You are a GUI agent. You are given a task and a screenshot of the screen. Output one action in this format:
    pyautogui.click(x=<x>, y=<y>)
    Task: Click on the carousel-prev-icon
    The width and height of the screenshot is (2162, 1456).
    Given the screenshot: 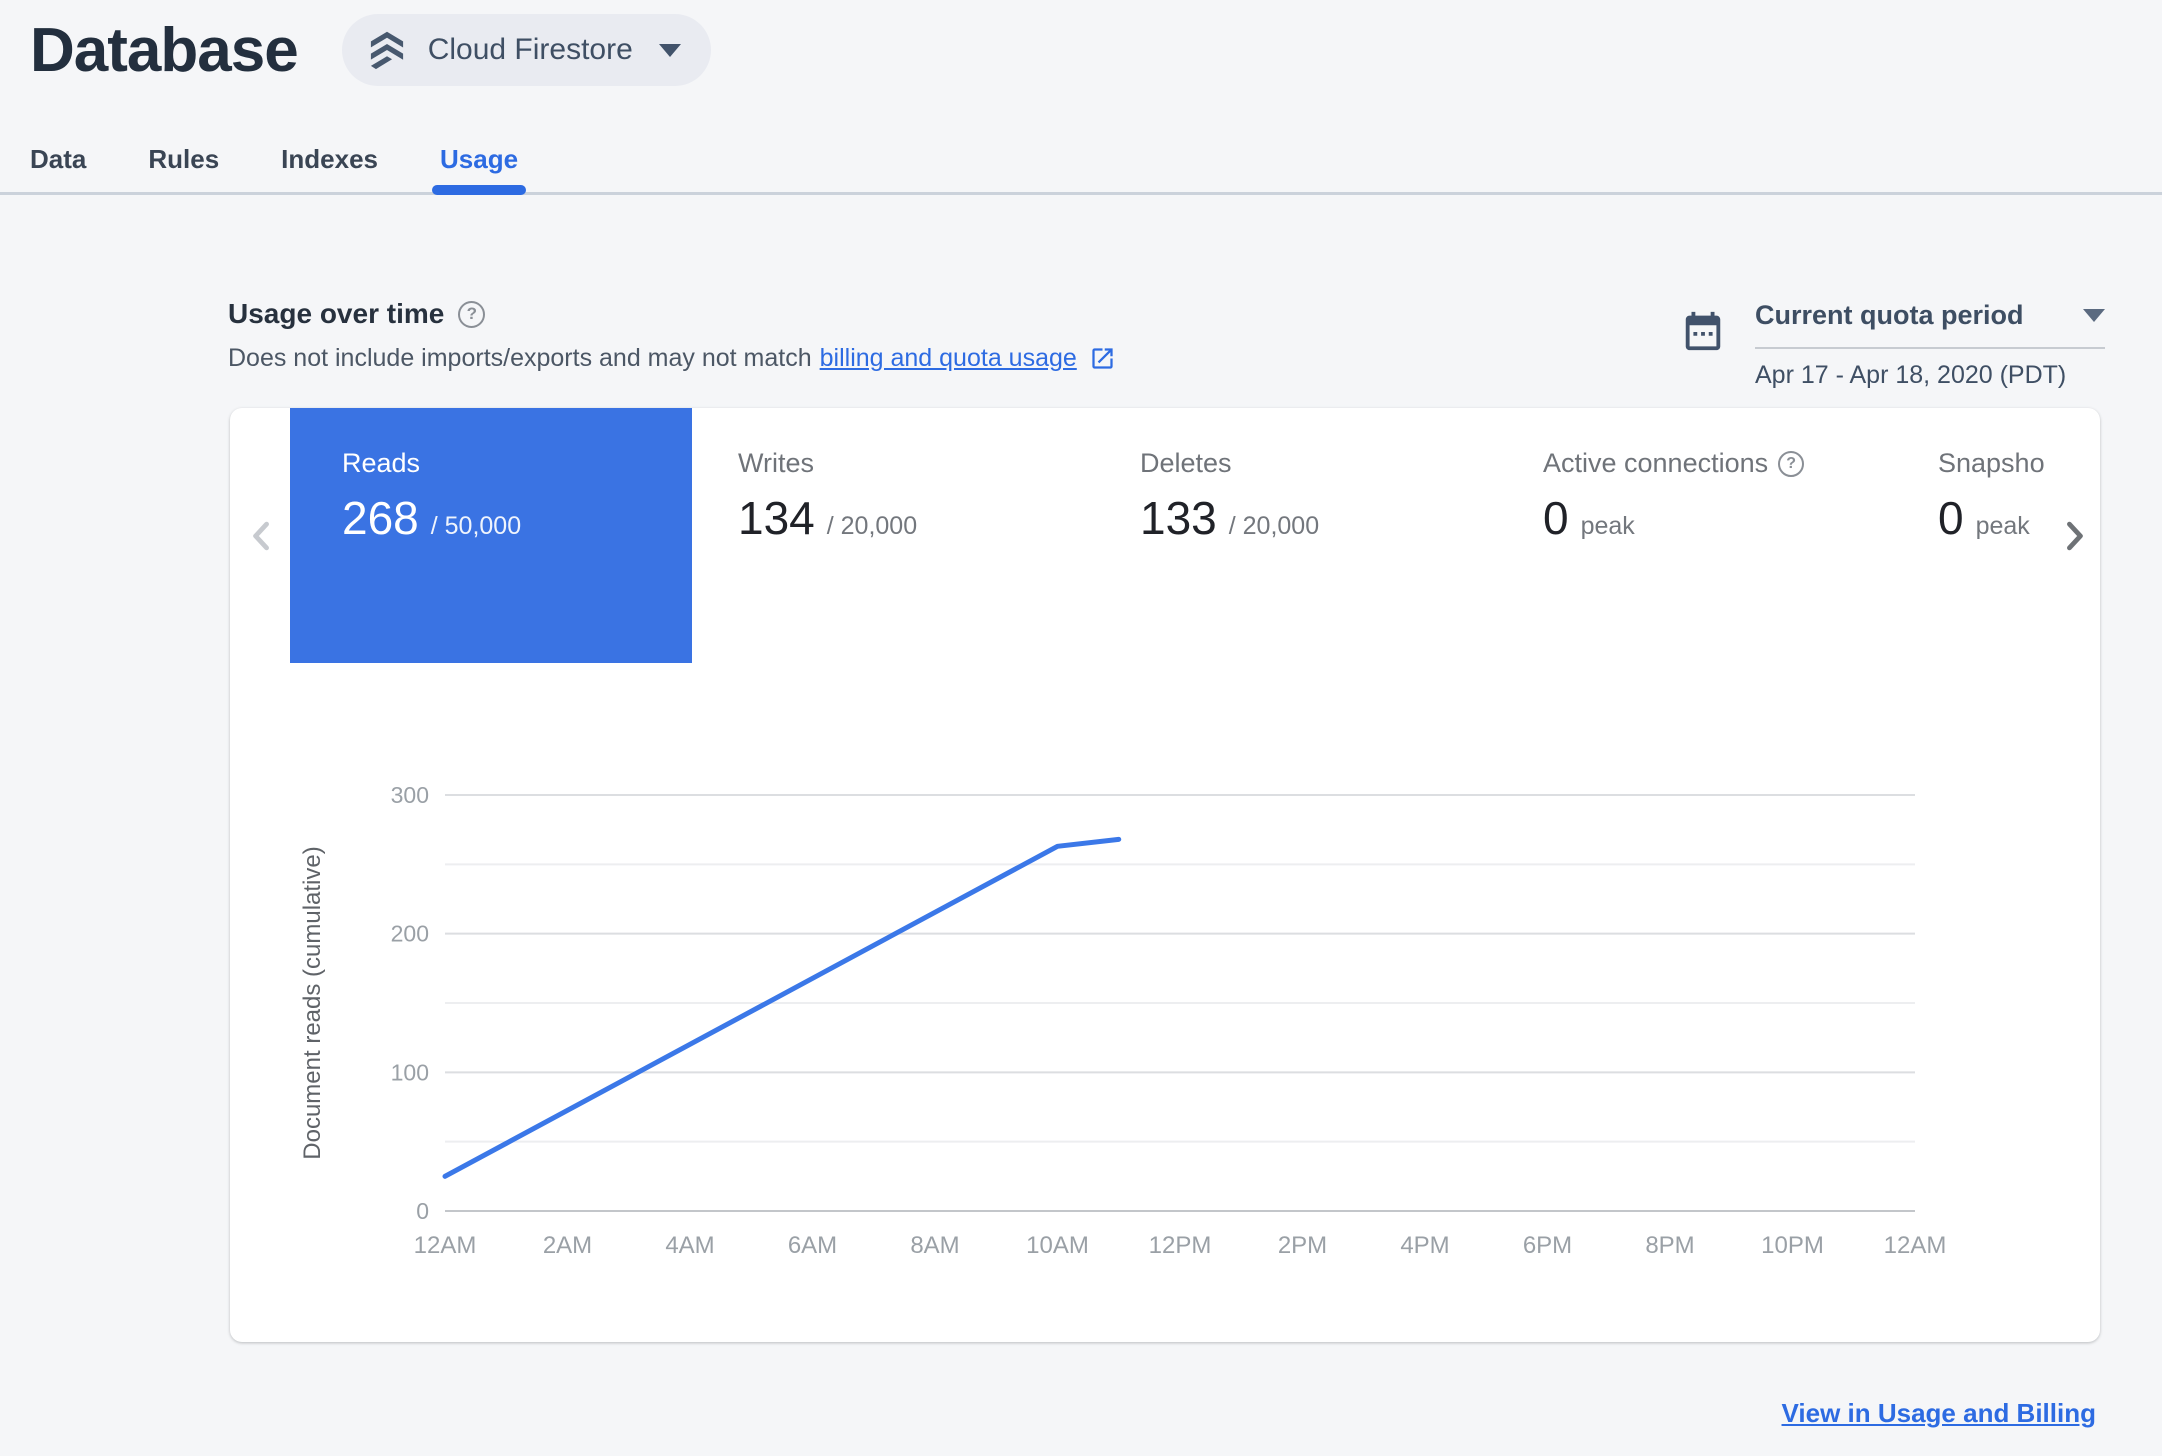 What is the action you would take?
    pyautogui.click(x=262, y=536)
    